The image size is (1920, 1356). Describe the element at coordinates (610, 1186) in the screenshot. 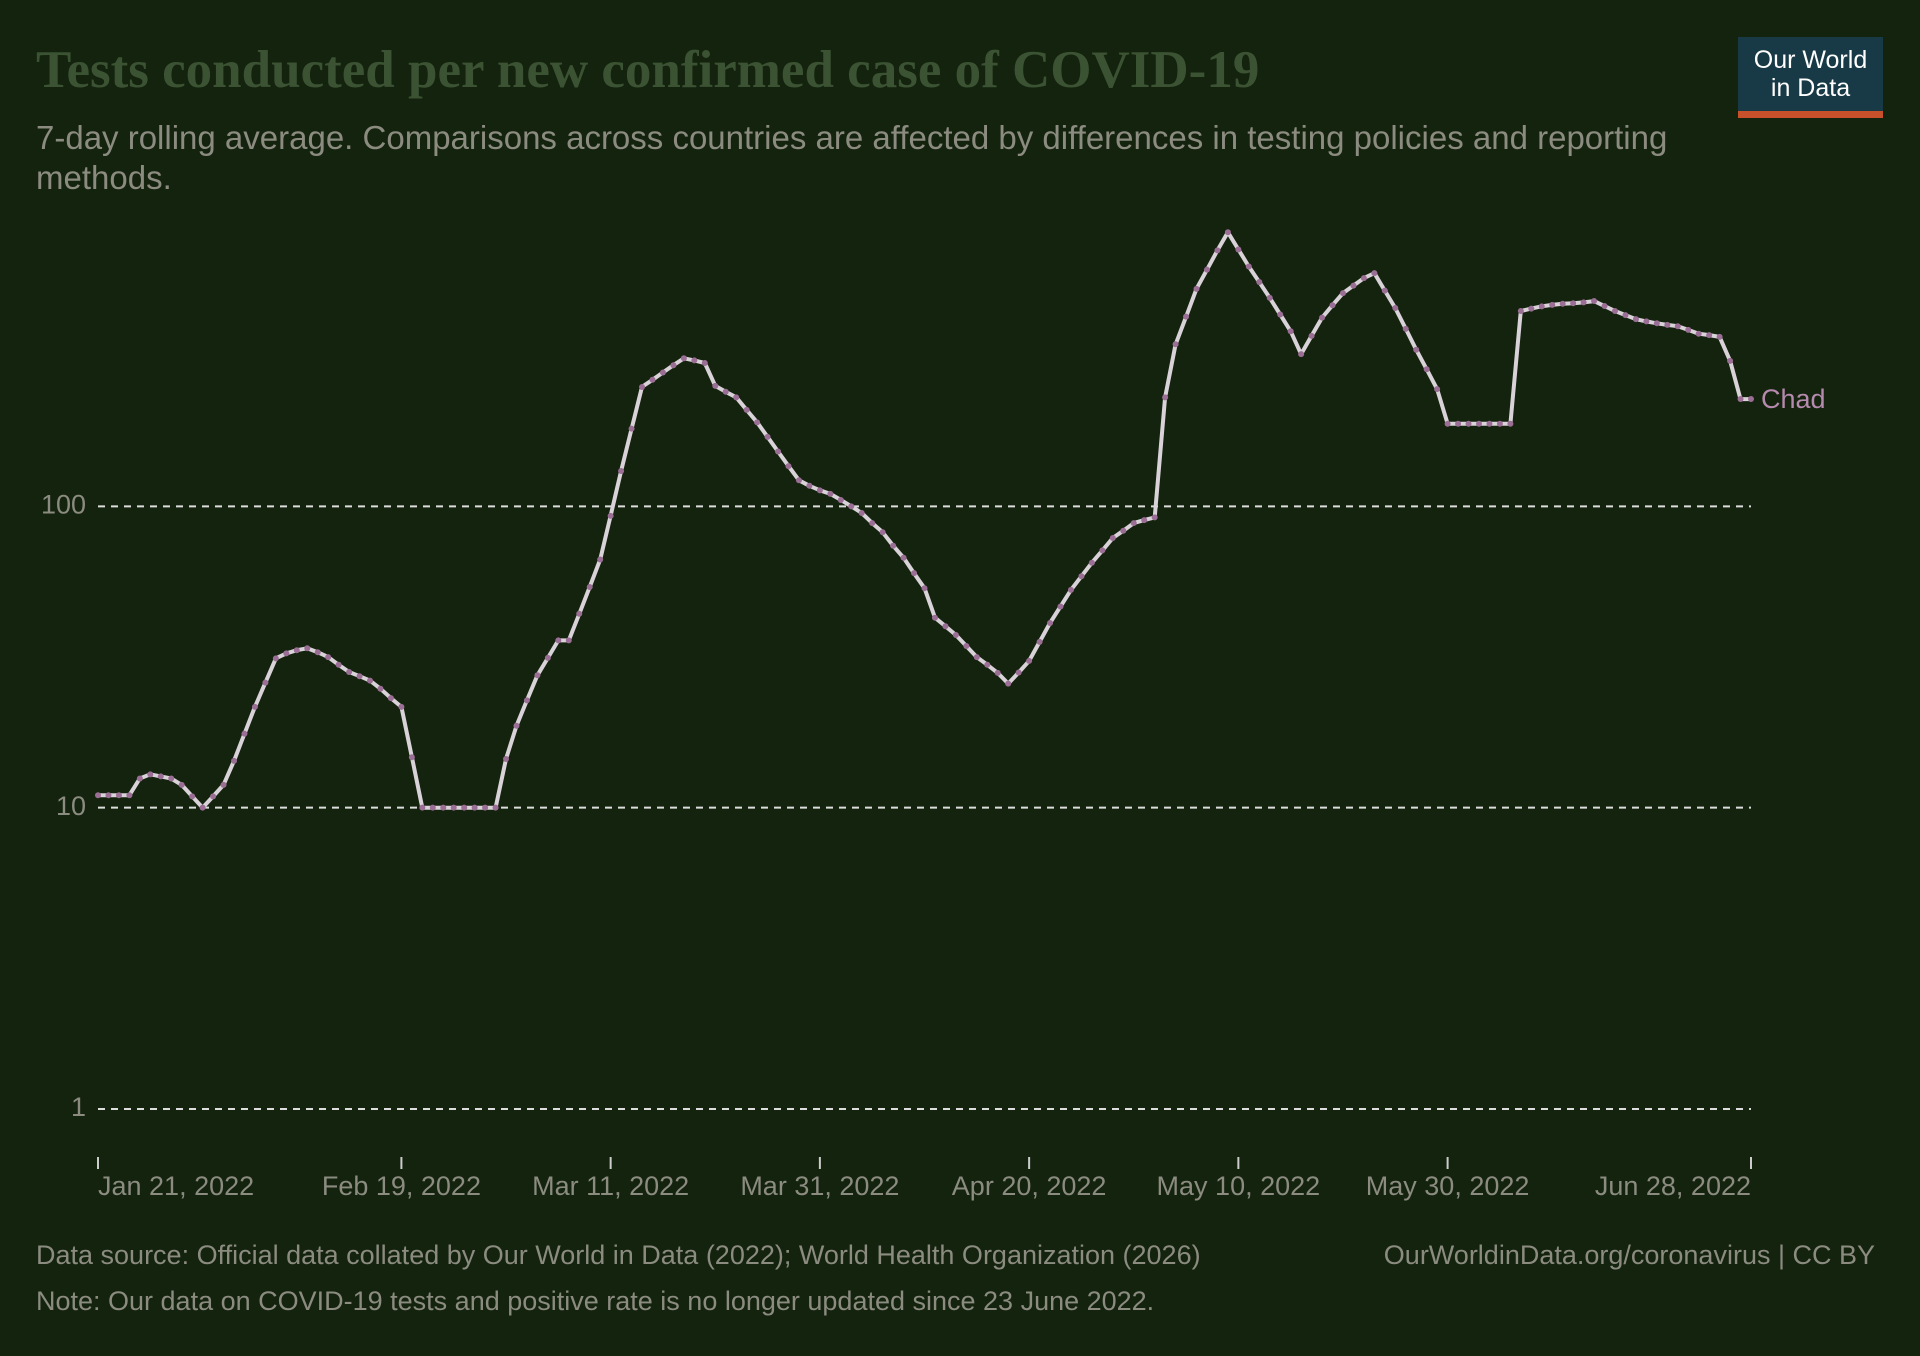

I see `x-tick-label: Mar 11, 2022` at that location.